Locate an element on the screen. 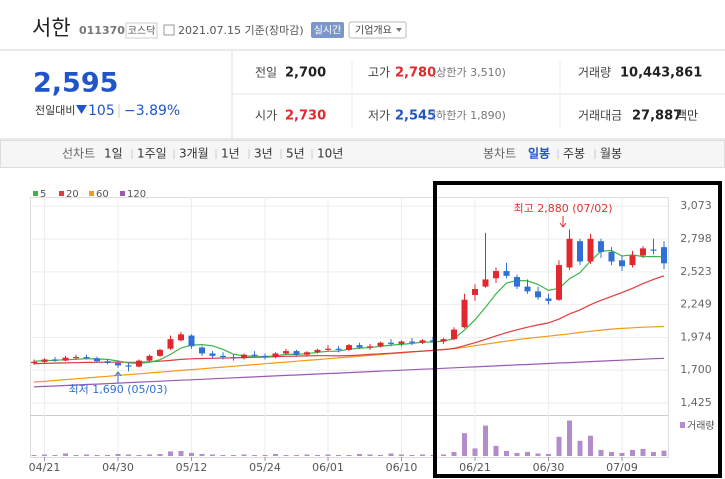  quote-unit: 백만 is located at coordinates (687, 116).